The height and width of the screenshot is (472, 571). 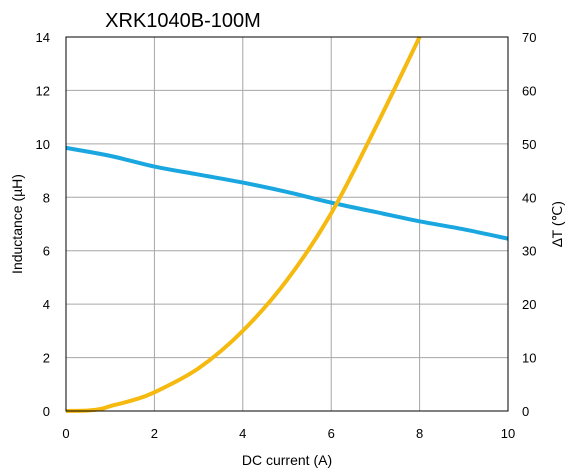 I want to click on y2-tick-label: 30, so click(x=529, y=251).